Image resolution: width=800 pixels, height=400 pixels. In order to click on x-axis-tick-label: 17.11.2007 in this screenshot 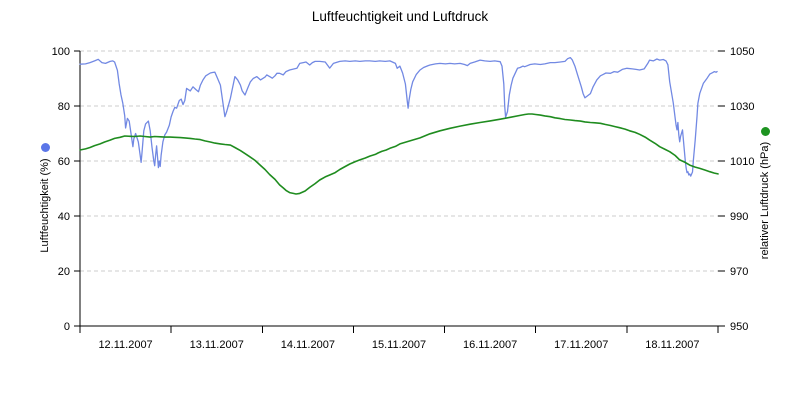, I will do `click(581, 345)`.